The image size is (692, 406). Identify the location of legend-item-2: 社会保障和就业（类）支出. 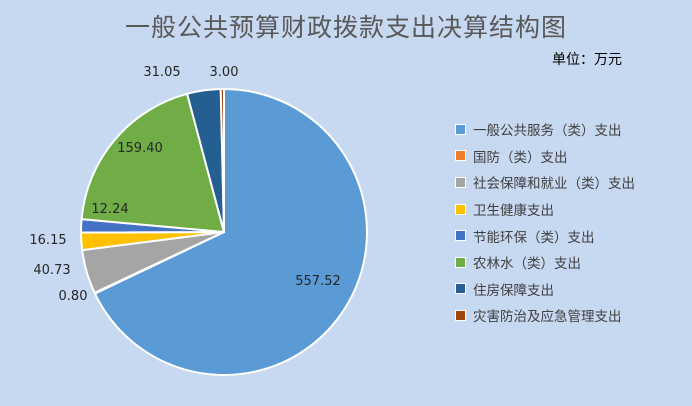
(545, 182).